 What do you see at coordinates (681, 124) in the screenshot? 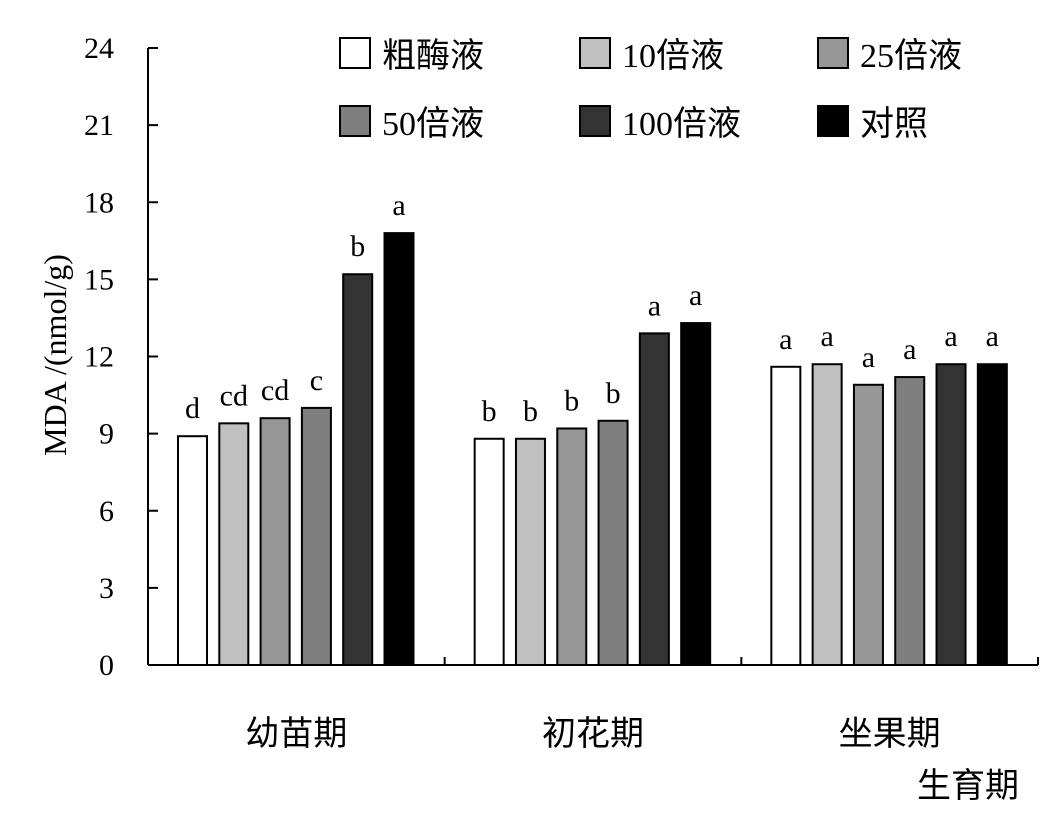
I see `legend-label: 100倍液` at bounding box center [681, 124].